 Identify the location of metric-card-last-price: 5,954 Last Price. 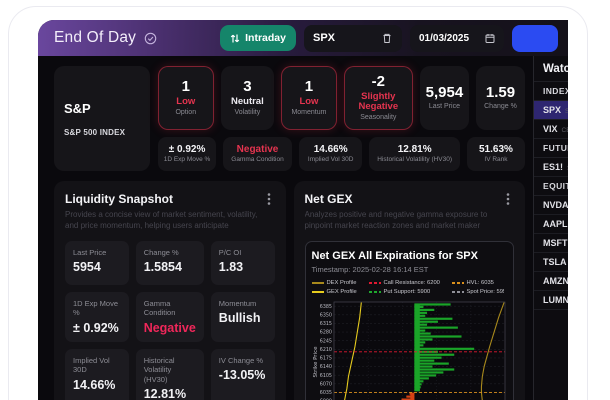
(444, 98).